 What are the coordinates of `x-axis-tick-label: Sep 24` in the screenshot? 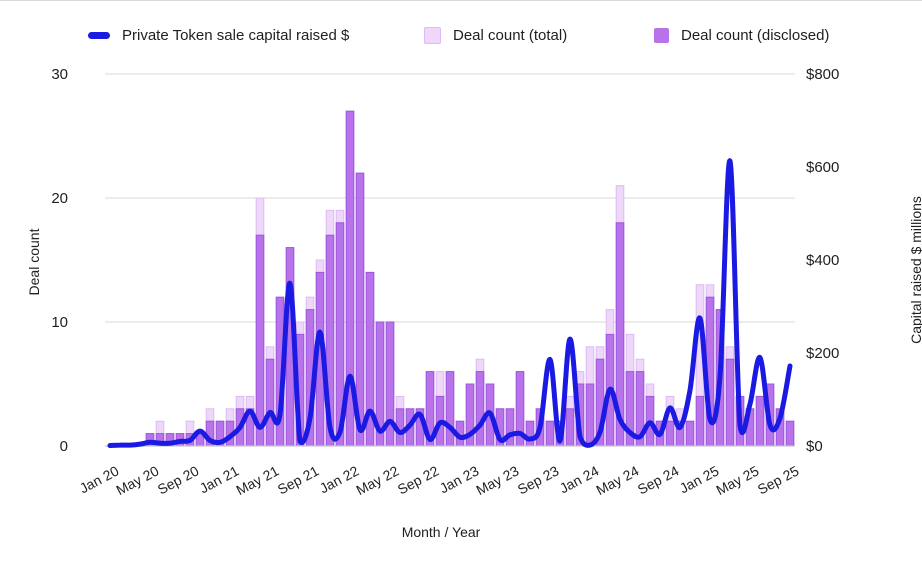 It's located at (658, 479).